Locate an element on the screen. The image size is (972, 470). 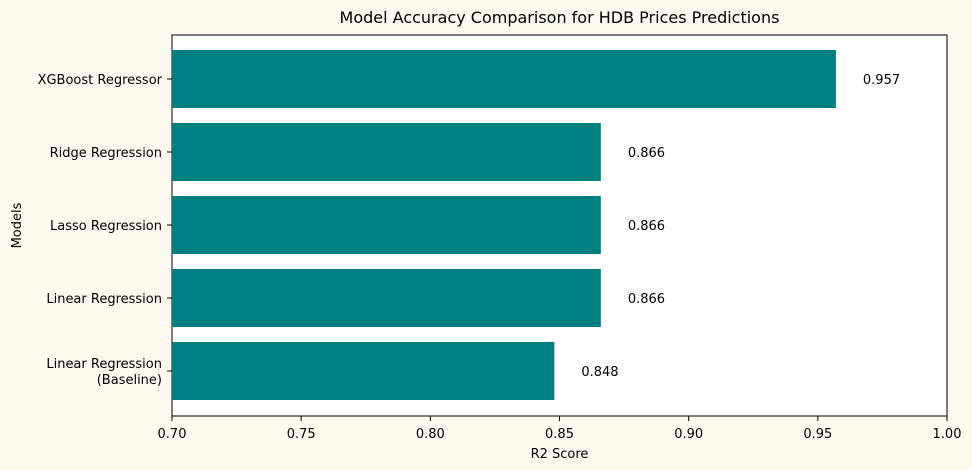
y-tick-label: XGBoost Regressor is located at coordinates (100, 80).